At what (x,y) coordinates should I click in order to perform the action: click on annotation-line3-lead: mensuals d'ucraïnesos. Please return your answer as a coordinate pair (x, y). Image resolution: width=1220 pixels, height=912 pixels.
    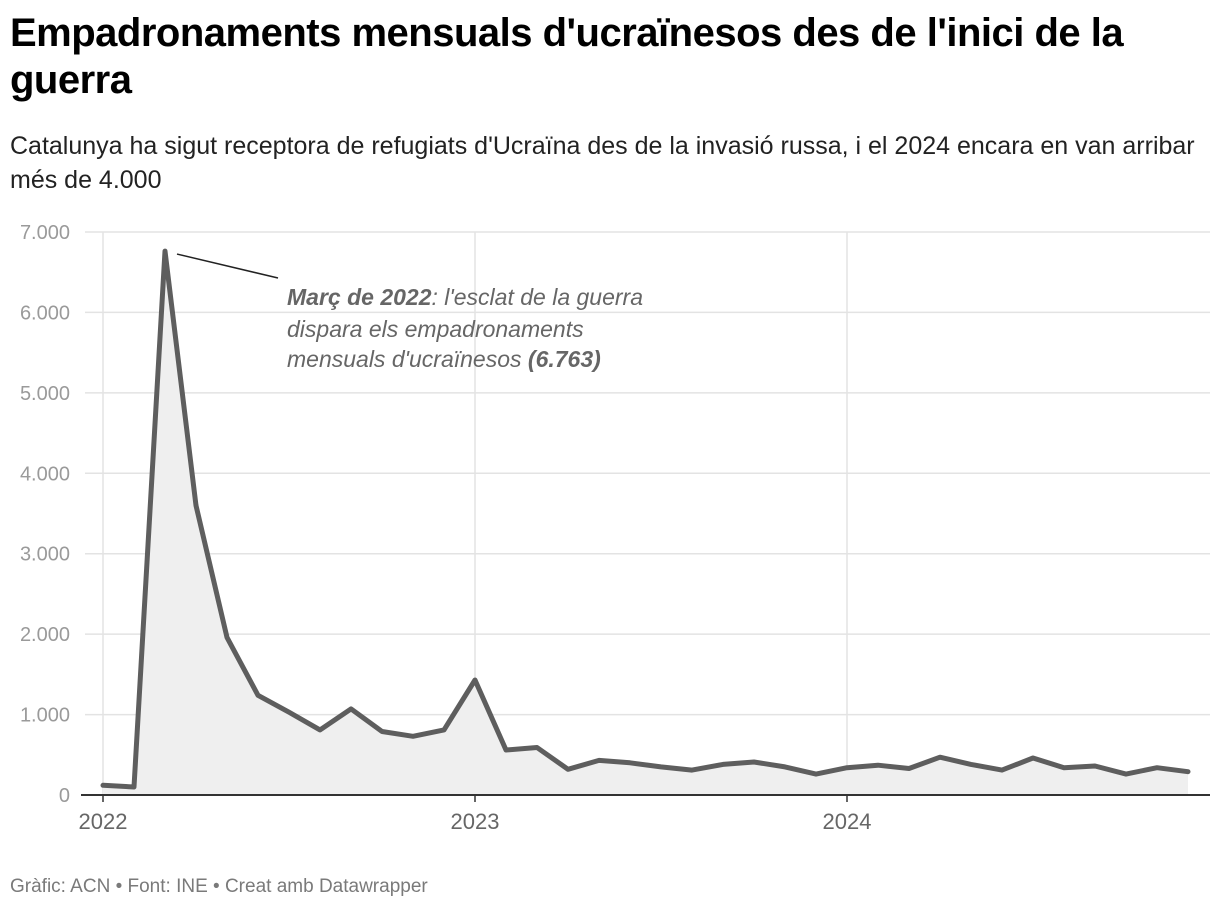
    Looking at the image, I should click on (407, 359).